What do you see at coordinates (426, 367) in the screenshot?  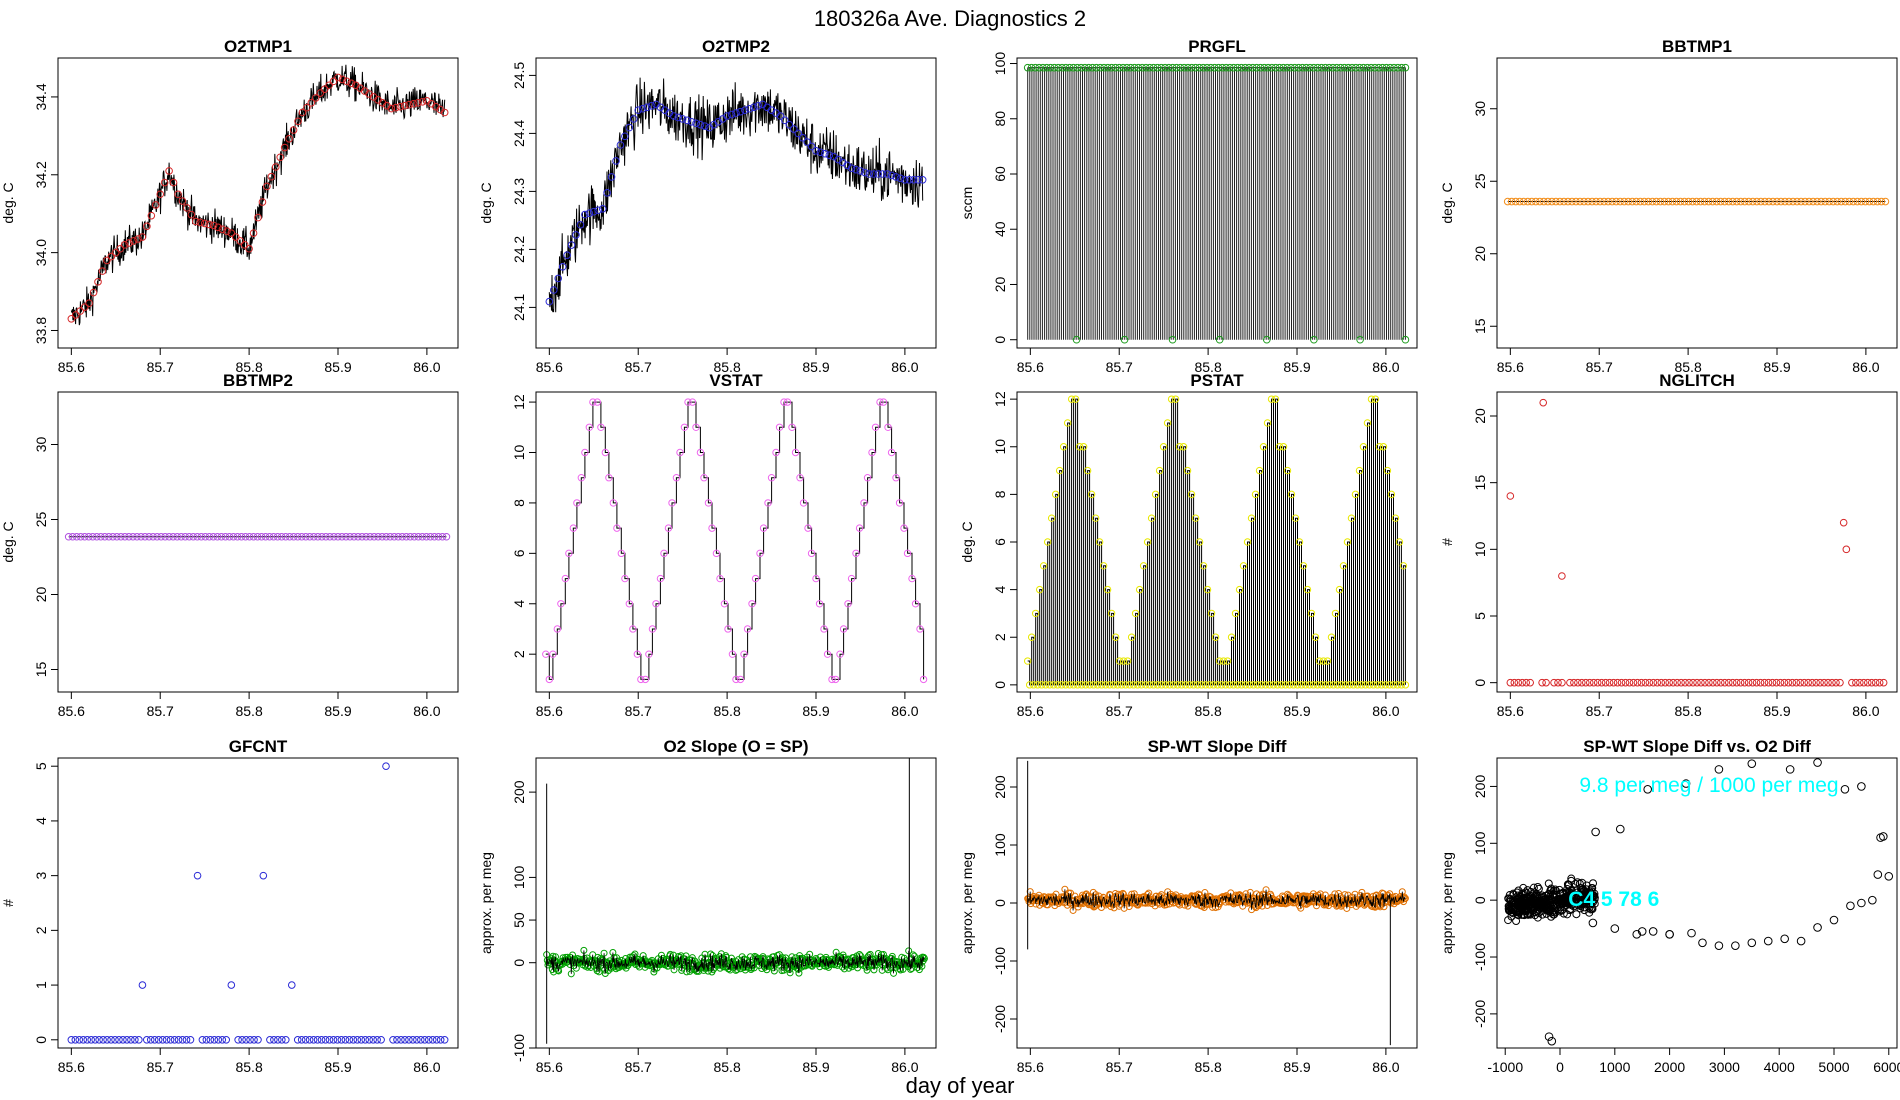 I see `x-tick-label: 86.0` at bounding box center [426, 367].